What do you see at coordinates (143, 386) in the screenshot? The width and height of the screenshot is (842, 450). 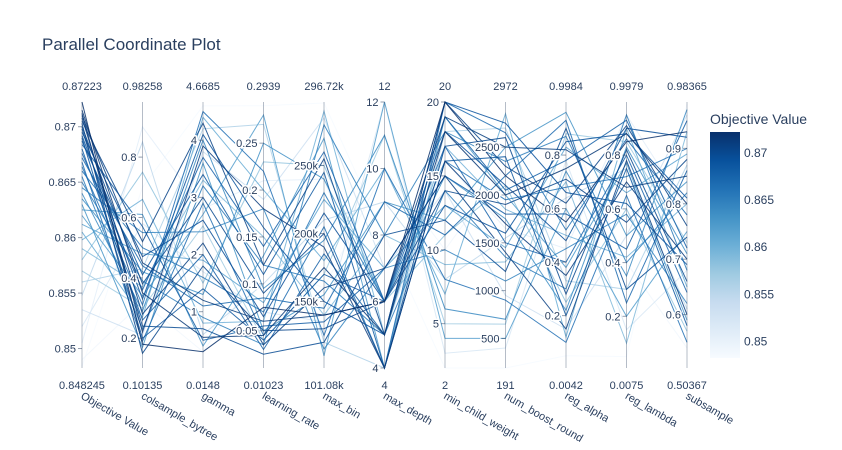 I see `axis-range-min: 0.10135` at bounding box center [143, 386].